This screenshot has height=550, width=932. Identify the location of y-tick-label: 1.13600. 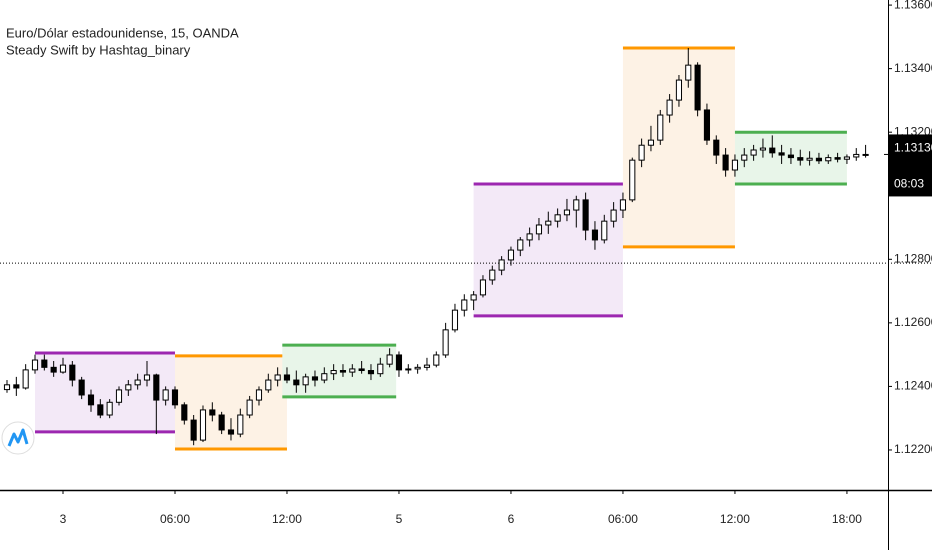
(913, 5).